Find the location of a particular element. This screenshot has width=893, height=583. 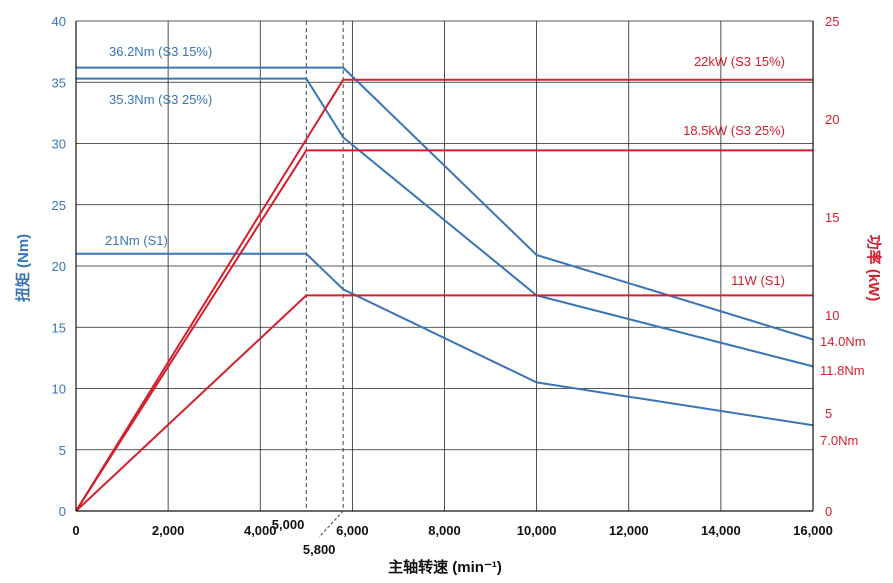

y-right-tick-label: 10 is located at coordinates (832, 315).